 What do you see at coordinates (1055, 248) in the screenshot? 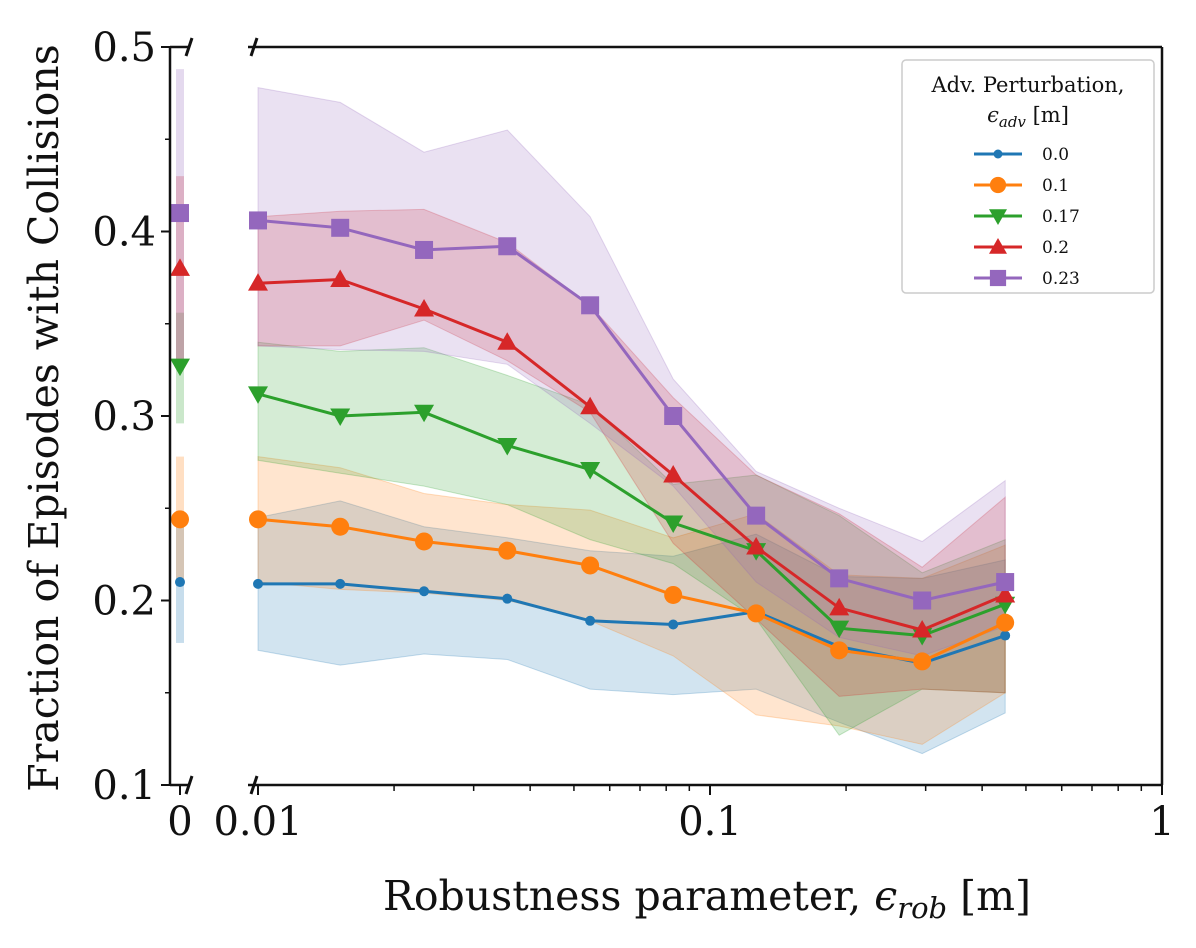
I see `legend-label: 0.2` at bounding box center [1055, 248].